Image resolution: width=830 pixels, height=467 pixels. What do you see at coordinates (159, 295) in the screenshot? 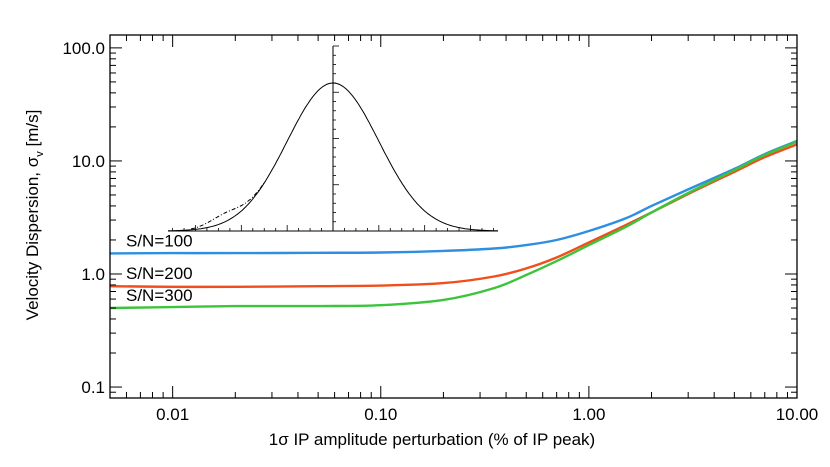
I see `series-label: S/N=300` at bounding box center [159, 295].